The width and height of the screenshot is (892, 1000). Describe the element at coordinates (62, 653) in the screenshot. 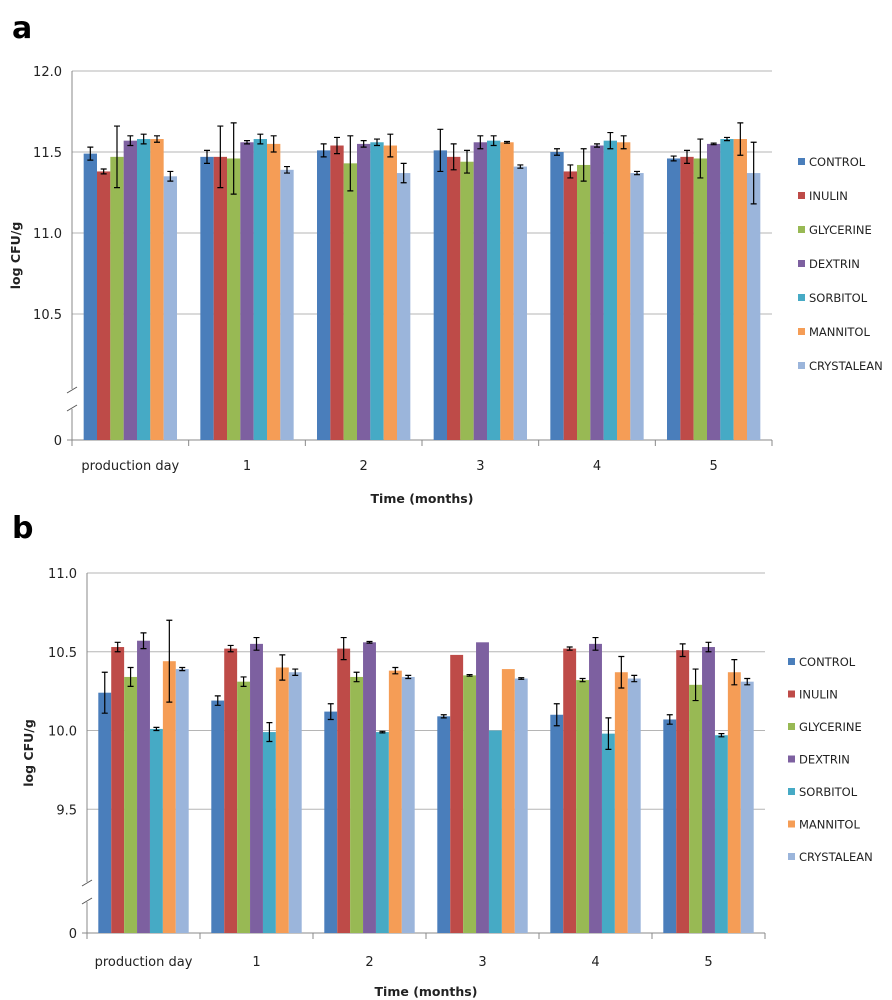

I see `y-tick-label: 10.5` at that location.